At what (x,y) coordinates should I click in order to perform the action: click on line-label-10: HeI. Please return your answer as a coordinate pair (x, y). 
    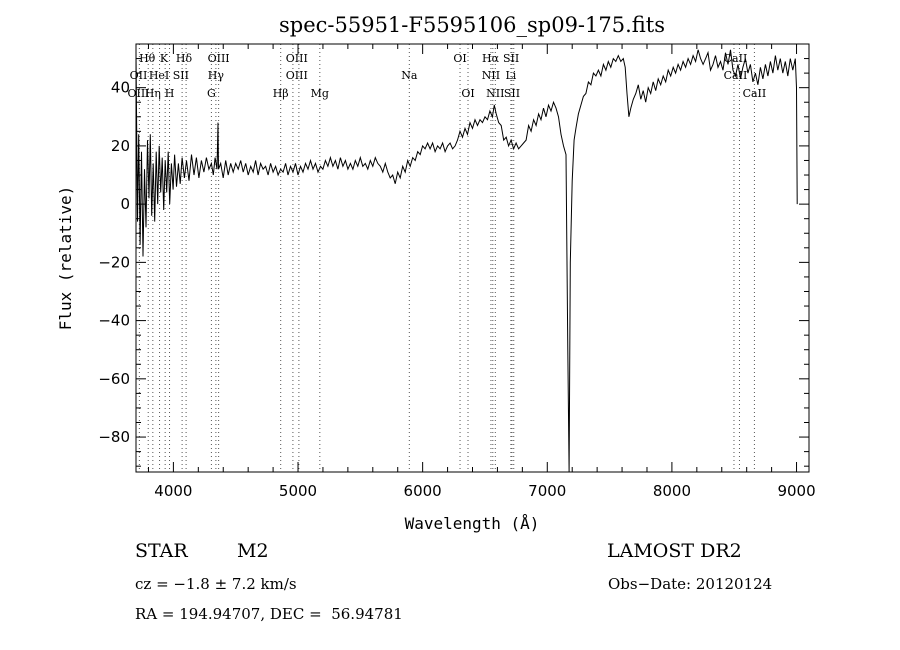
    Looking at the image, I should click on (159, 75).